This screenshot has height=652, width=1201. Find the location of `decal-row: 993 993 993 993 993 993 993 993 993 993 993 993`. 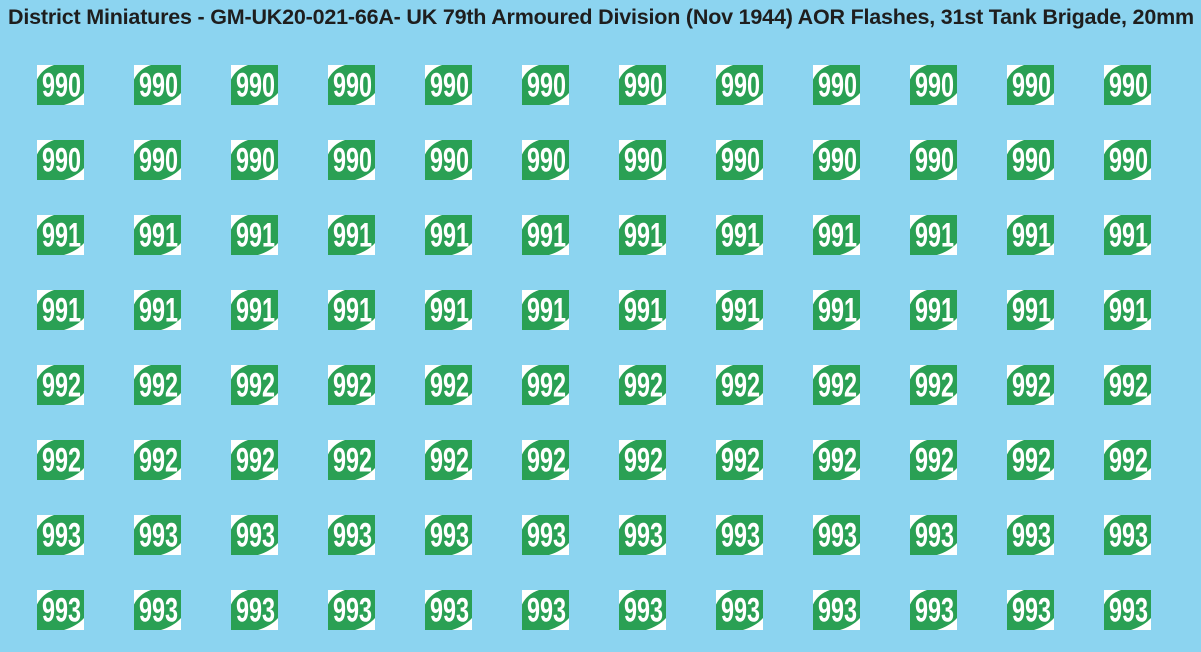

decal-row: 993 993 993 993 993 993 993 993 993 993 993 993 is located at coordinates (594, 610).